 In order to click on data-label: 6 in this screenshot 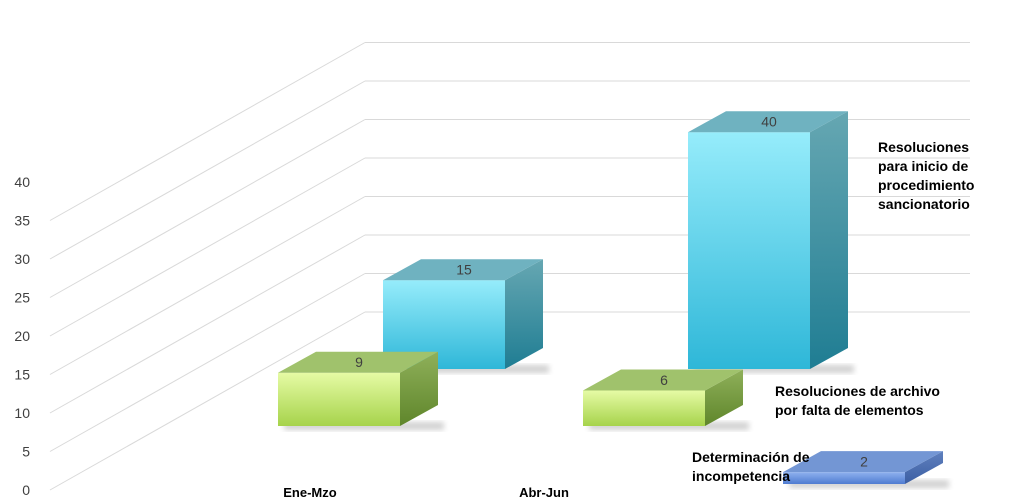, I will do `click(664, 380)`.